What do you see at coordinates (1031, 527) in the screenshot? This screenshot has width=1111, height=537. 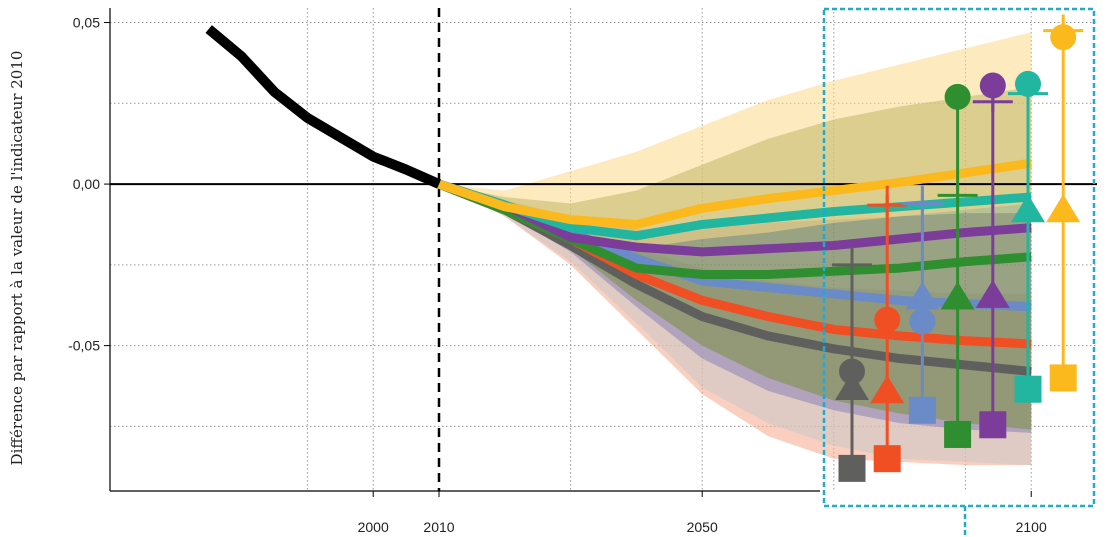 I see `x-tick-label: 2100` at bounding box center [1031, 527].